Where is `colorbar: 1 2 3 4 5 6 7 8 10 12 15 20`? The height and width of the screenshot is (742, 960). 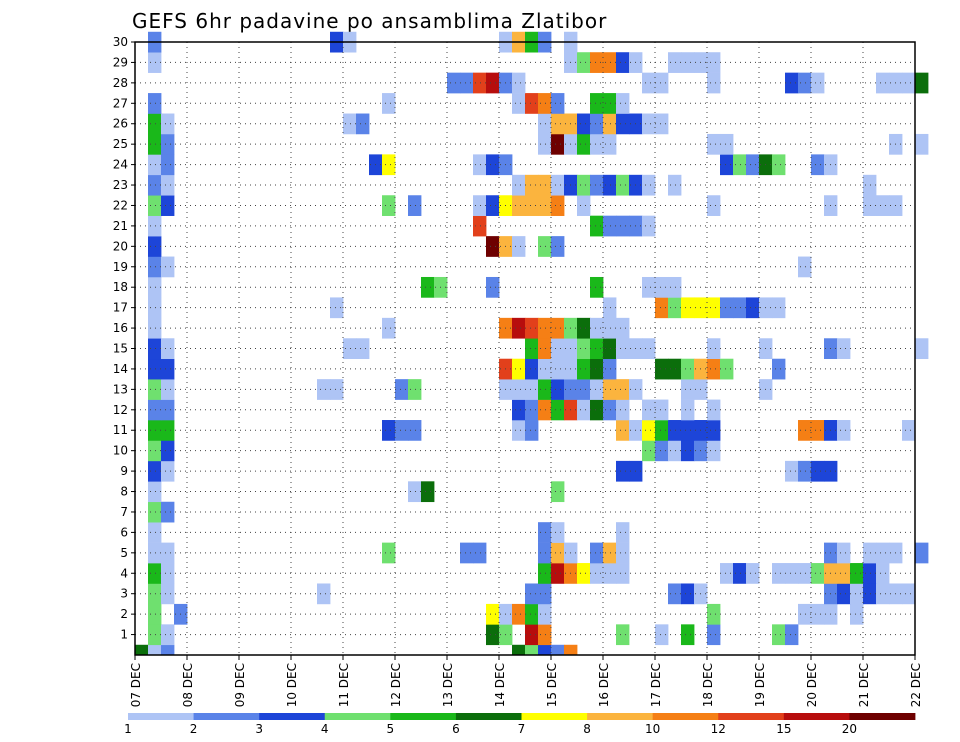 colorbar: 1 2 3 4 5 6 7 8 10 12 15 20 is located at coordinates (520, 724).